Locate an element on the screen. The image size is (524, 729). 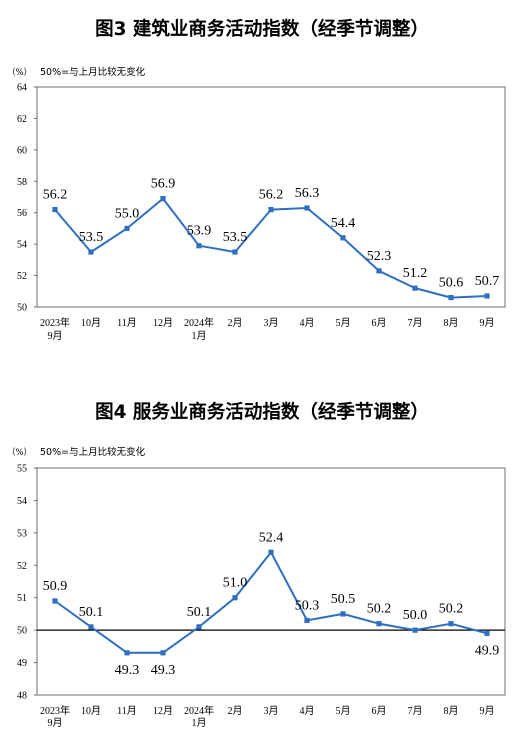
y-tick-label: 53 is located at coordinates (22, 533).